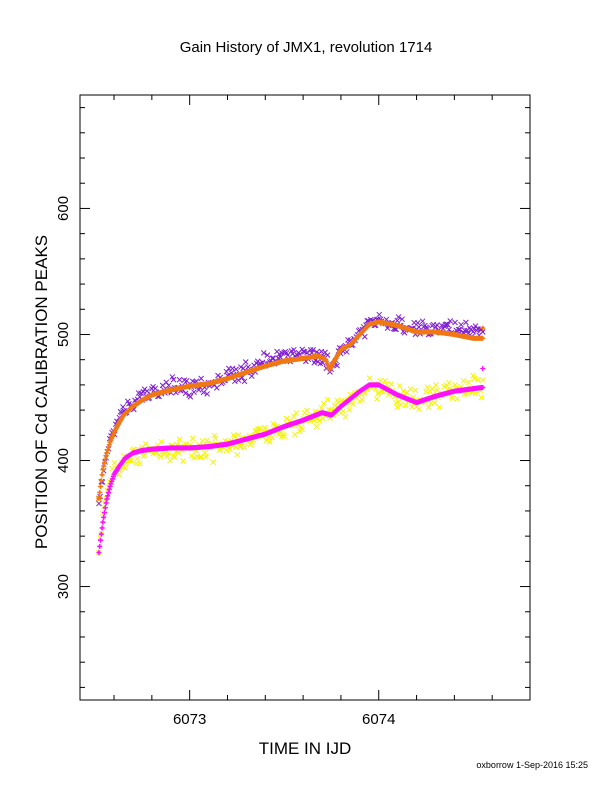  Describe the element at coordinates (306, 47) in the screenshot. I see `chart-title: Gain History of JMX1, revolution 1714` at that location.